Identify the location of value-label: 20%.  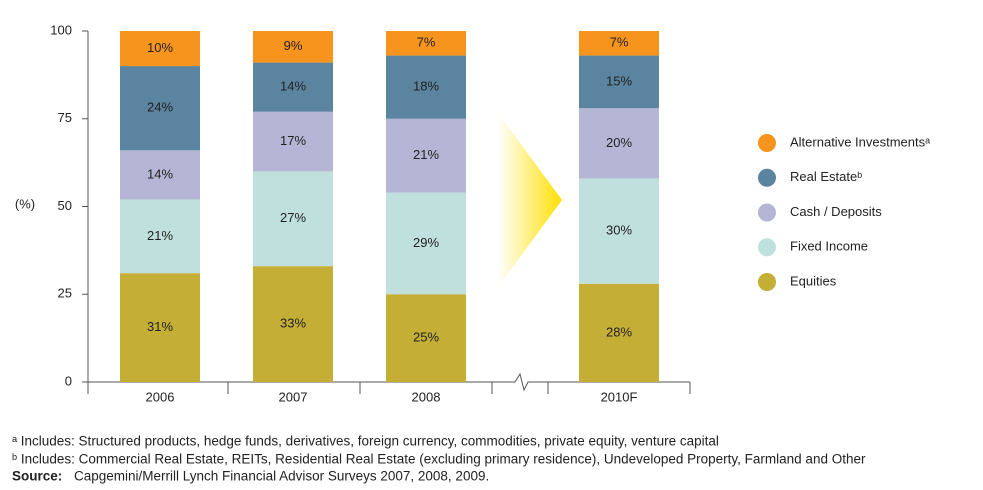
(619, 142).